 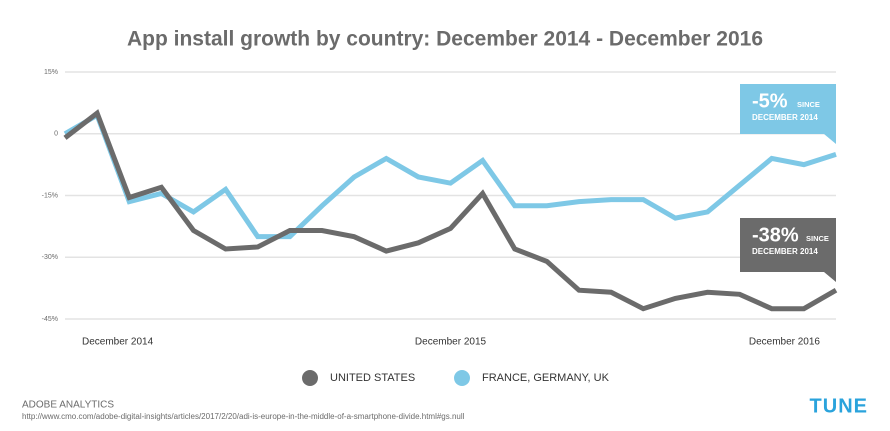 What do you see at coordinates (50, 257) in the screenshot?
I see `y-tick-label: -30%` at bounding box center [50, 257].